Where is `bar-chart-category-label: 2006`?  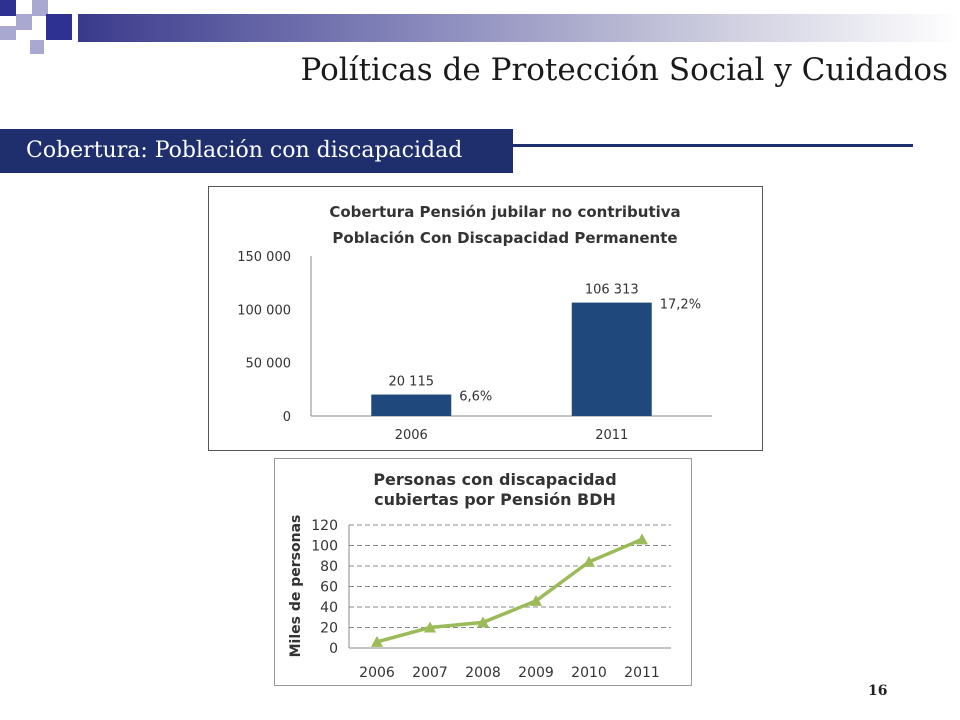
bar-chart-category-label: 2006 is located at coordinates (411, 435).